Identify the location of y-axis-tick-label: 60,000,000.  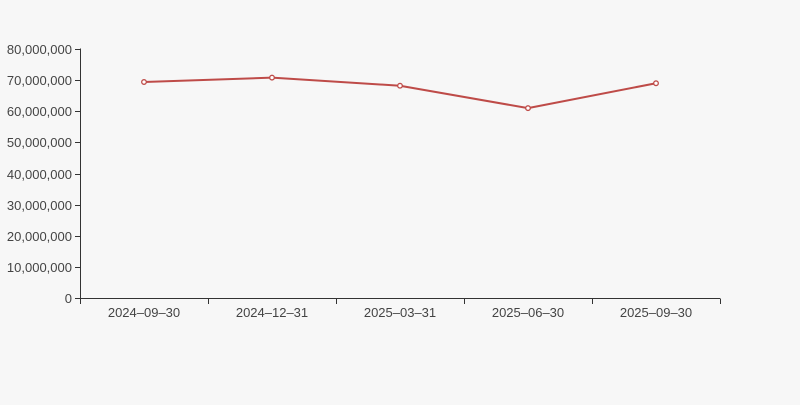
(39, 111).